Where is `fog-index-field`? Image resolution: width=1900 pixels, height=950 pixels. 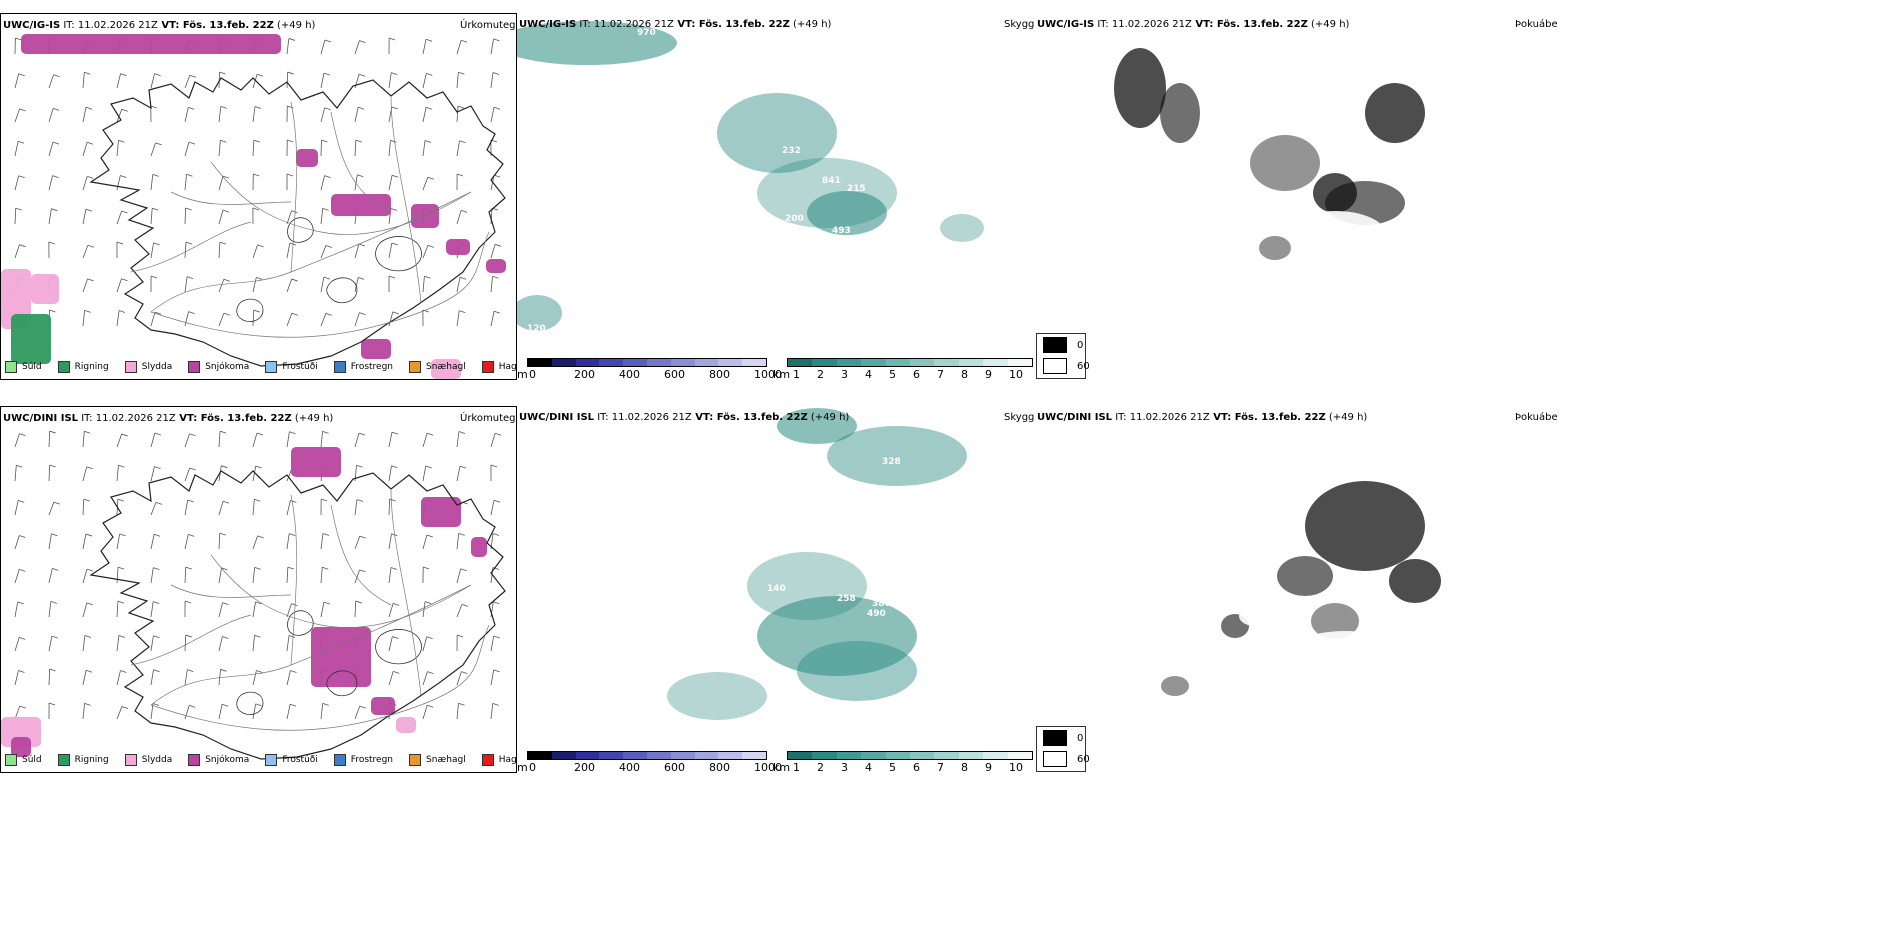
fog-index-field is located at coordinates (1301, 588).